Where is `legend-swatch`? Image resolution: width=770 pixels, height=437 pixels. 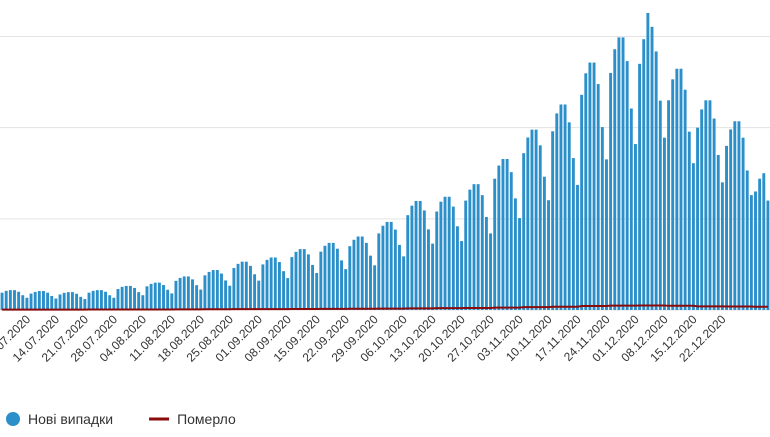 legend-swatch is located at coordinates (13, 419).